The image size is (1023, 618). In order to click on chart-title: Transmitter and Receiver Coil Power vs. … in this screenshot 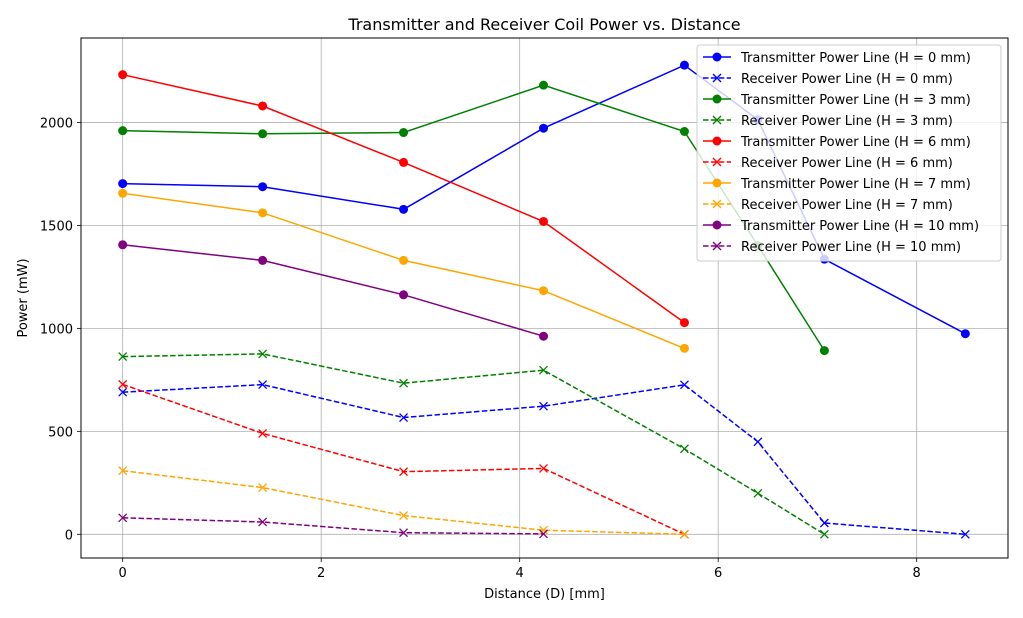, I will do `click(543, 24)`.